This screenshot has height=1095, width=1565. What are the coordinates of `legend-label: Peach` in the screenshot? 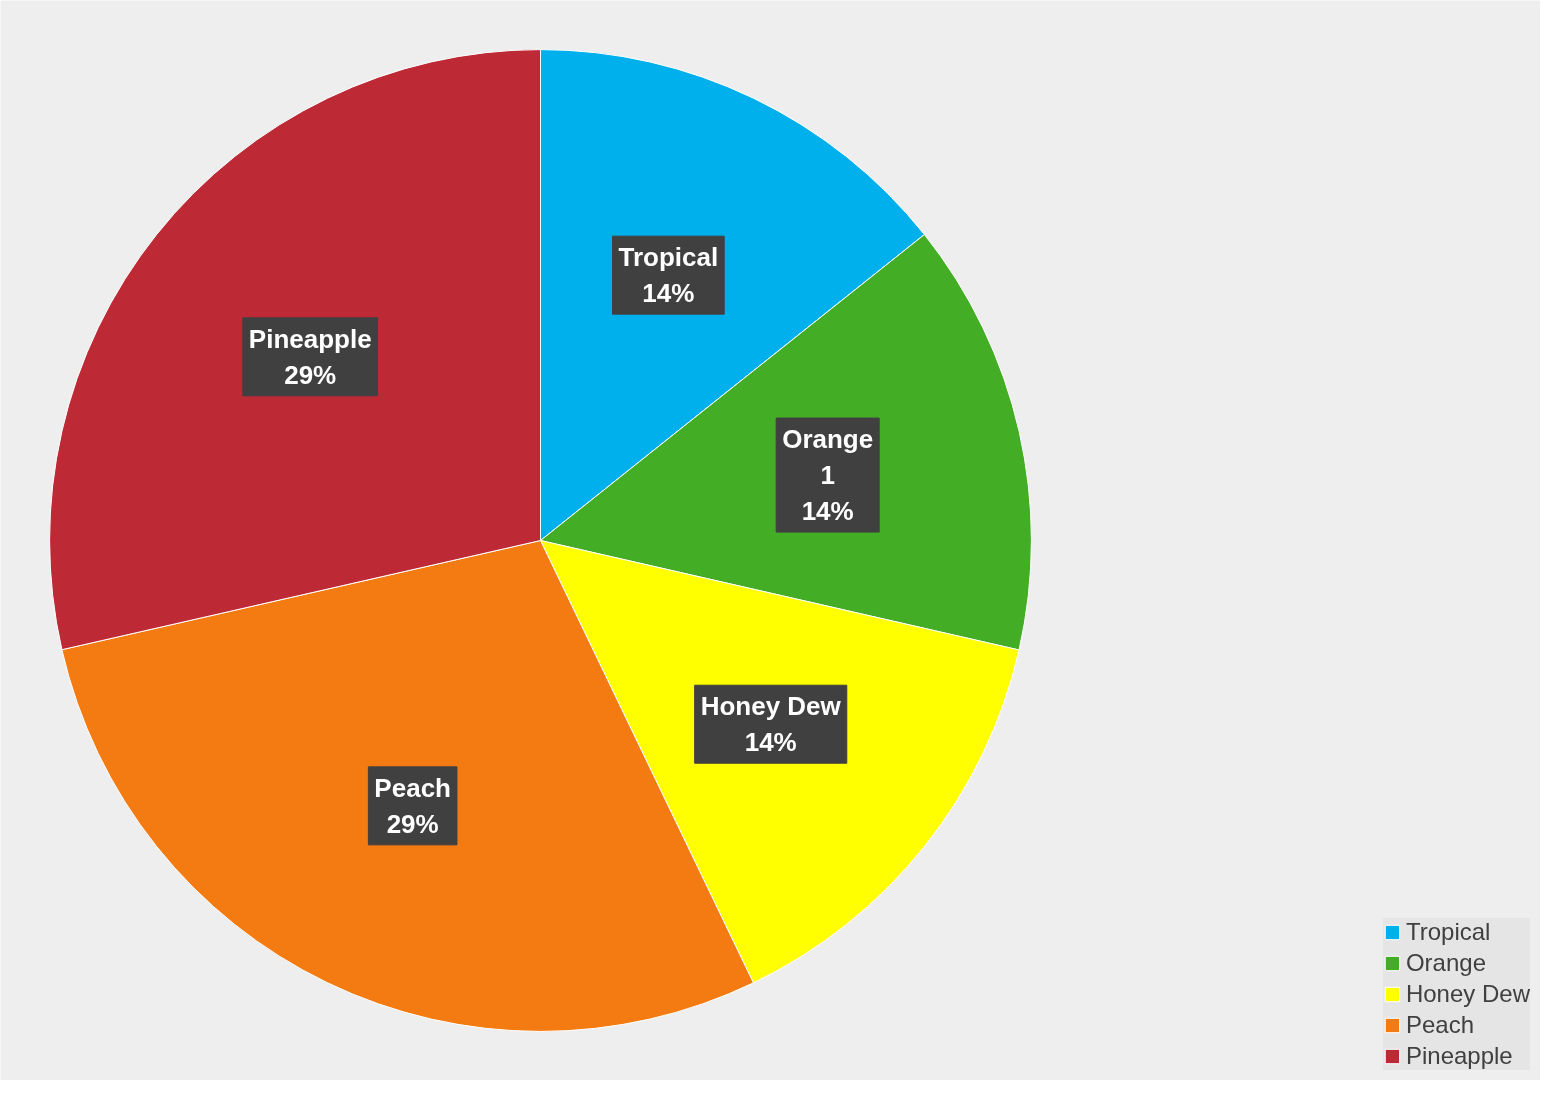 It's located at (1439, 1025).